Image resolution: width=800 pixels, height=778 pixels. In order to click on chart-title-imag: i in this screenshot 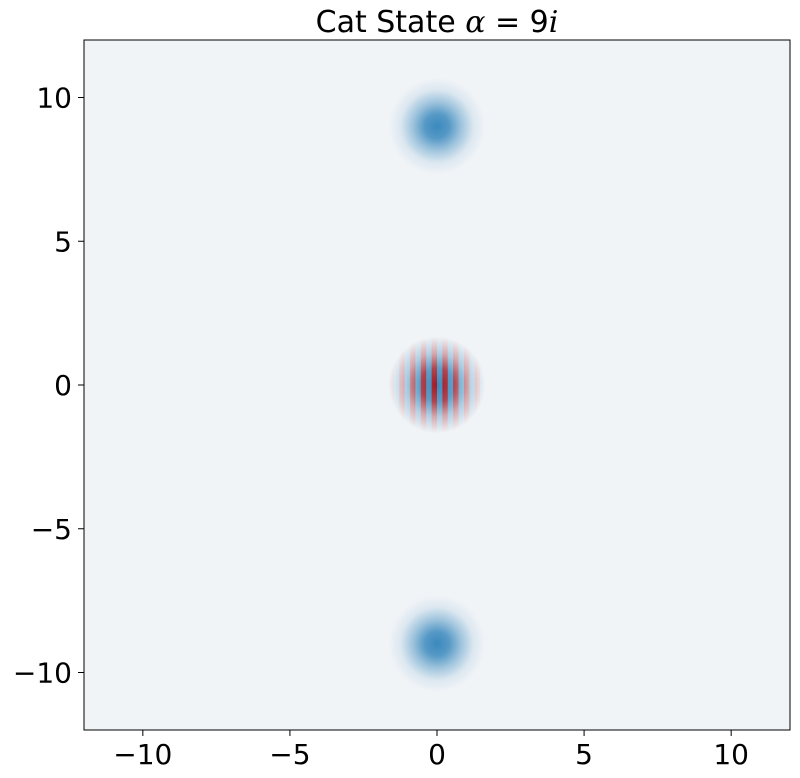, I will do `click(554, 22)`.